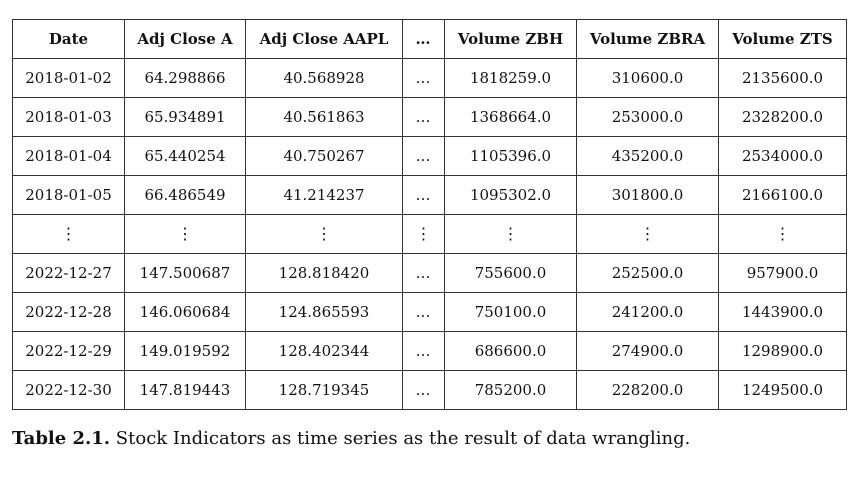 This screenshot has height=490, width=860. Describe the element at coordinates (782, 390) in the screenshot. I see `cell-volume-zts: 1249500.0` at that location.